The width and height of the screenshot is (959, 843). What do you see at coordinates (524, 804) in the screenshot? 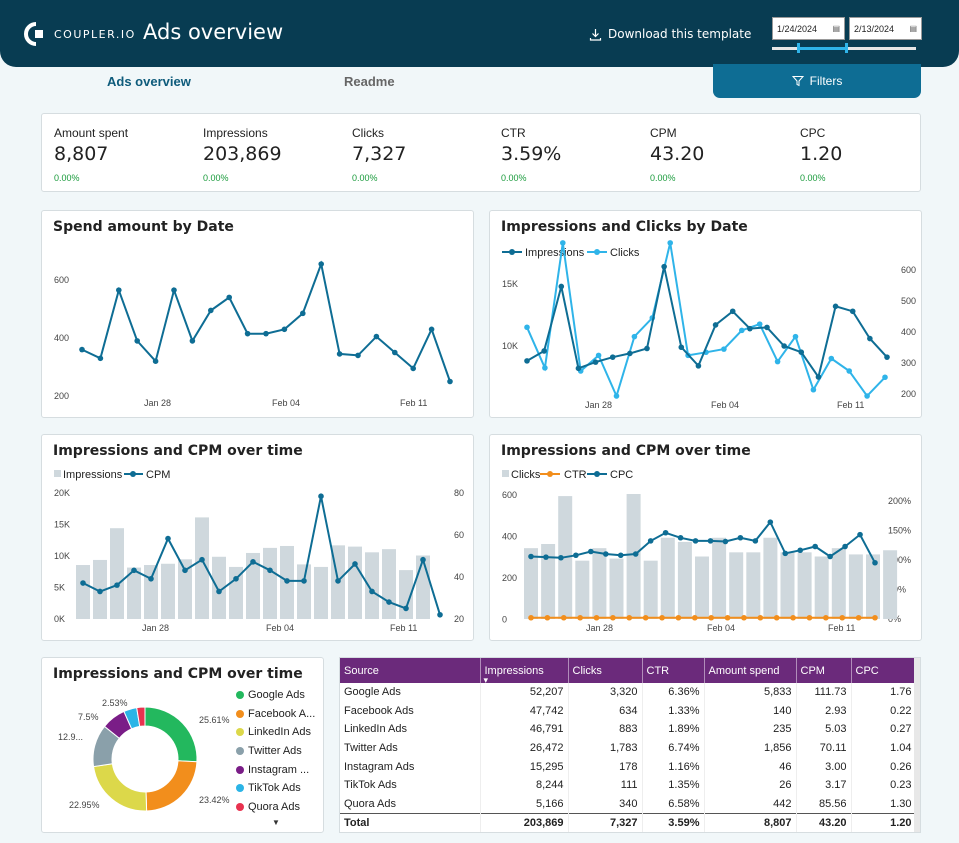
I see `table-cell: 5,166` at bounding box center [524, 804].